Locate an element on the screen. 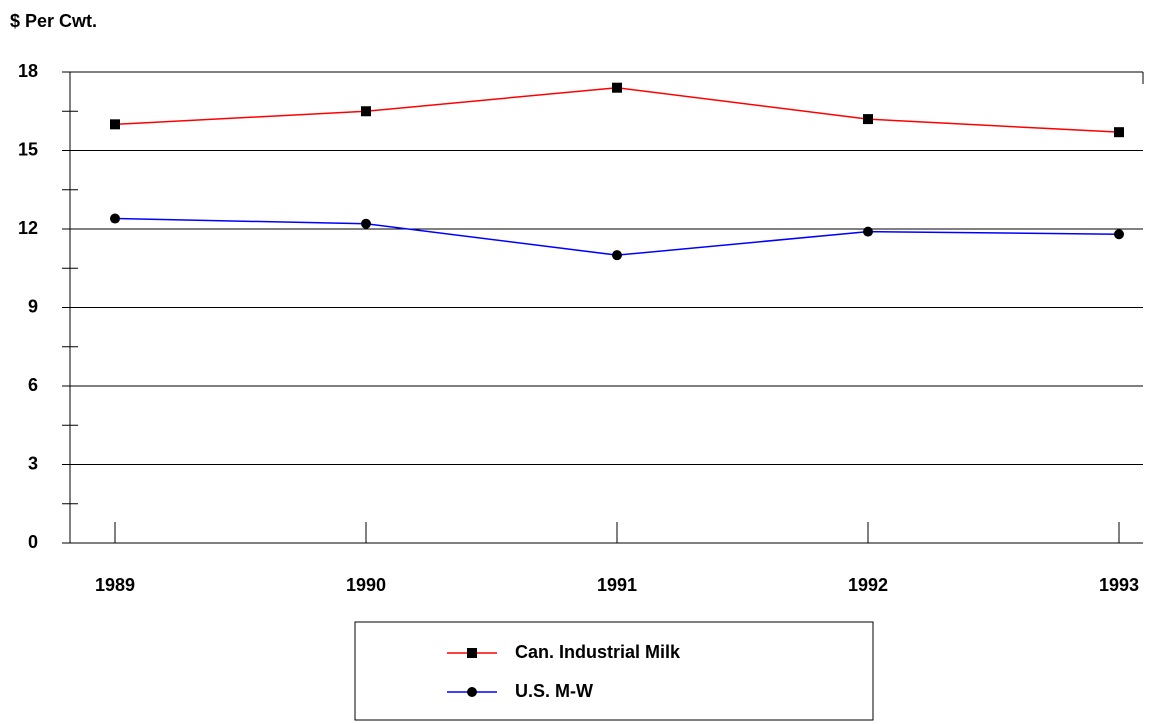  x-tick-label: 1990 is located at coordinates (366, 585).